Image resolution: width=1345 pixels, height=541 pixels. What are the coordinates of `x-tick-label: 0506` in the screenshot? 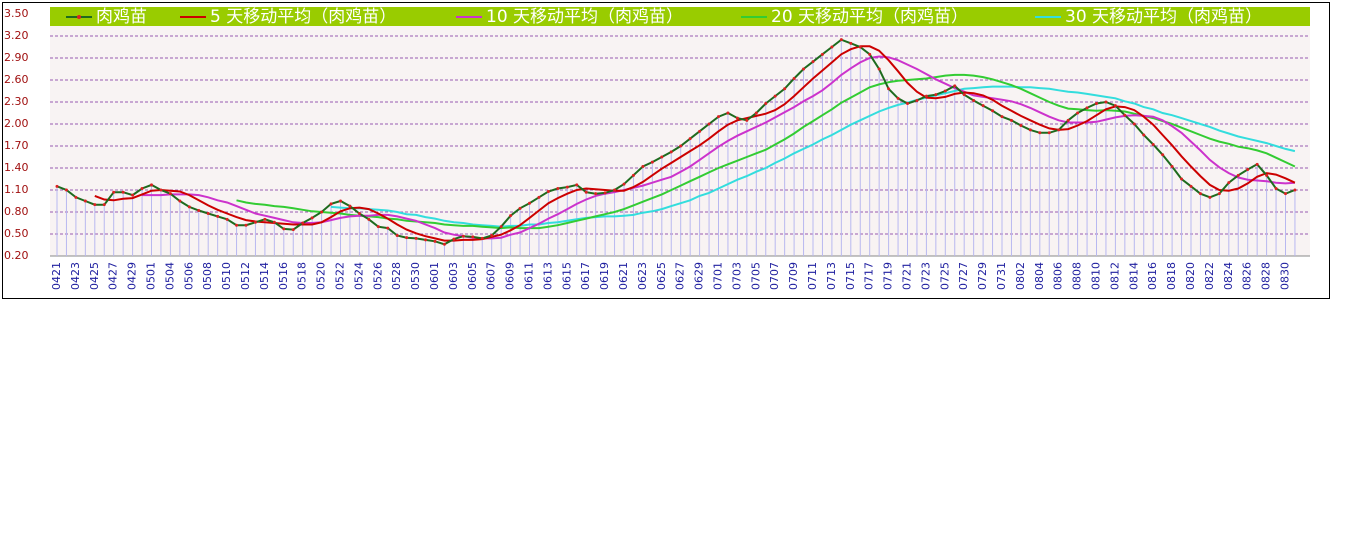 It's located at (188, 276).